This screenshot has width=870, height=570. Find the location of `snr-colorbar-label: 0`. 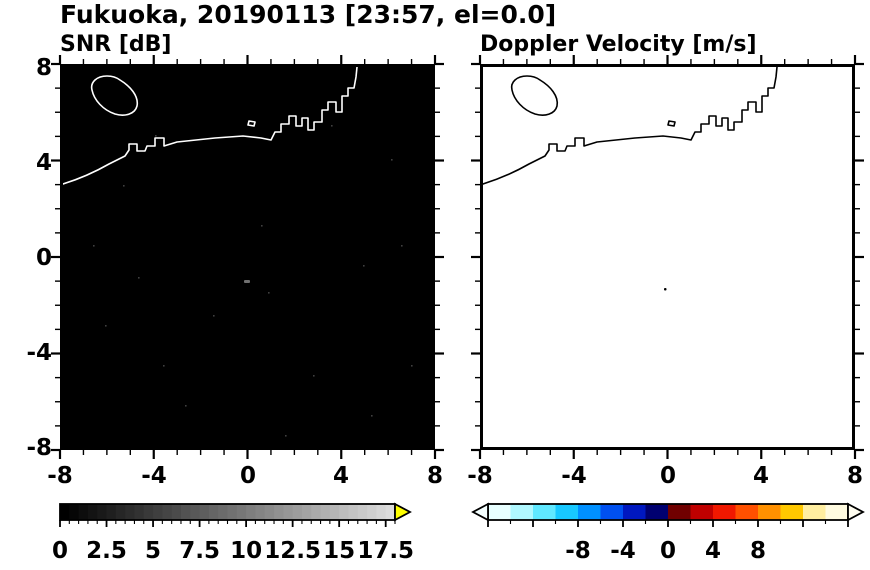

snr-colorbar-label: 0 is located at coordinates (60, 551).